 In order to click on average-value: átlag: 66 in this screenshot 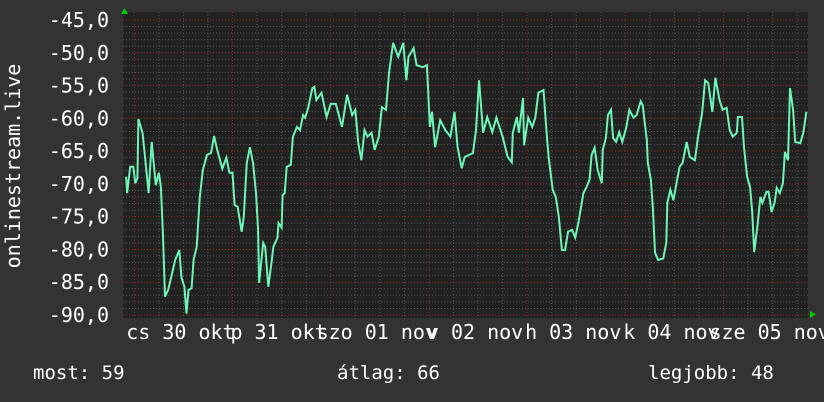, I will do `click(388, 373)`.